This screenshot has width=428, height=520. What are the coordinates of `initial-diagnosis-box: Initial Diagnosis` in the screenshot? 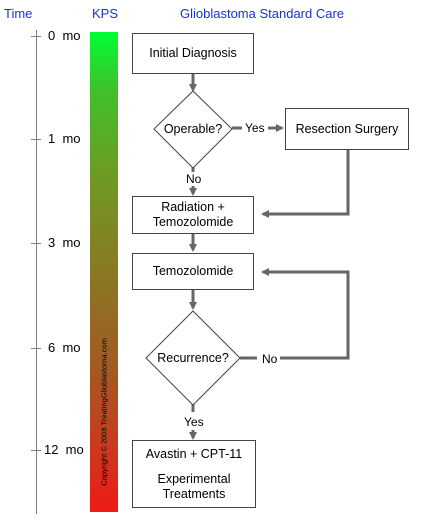 It's located at (193, 53).